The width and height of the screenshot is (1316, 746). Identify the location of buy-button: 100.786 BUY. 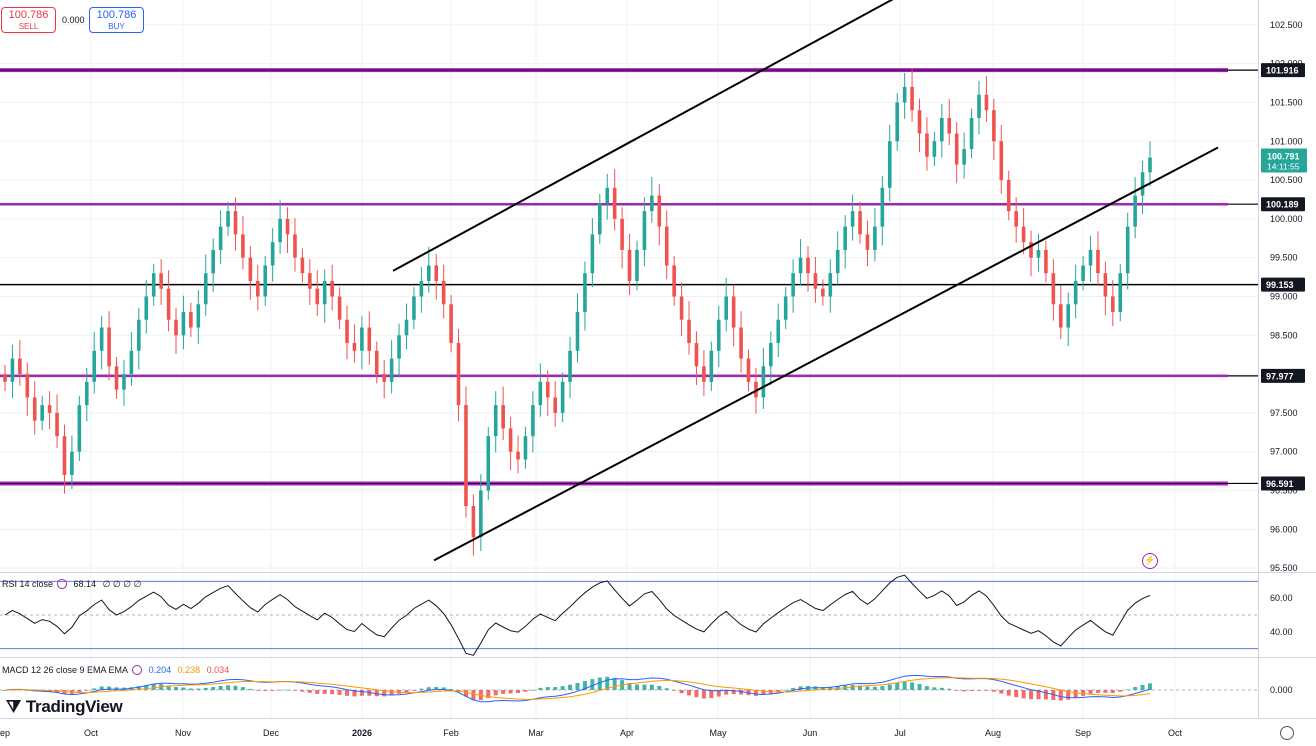
(116, 20).